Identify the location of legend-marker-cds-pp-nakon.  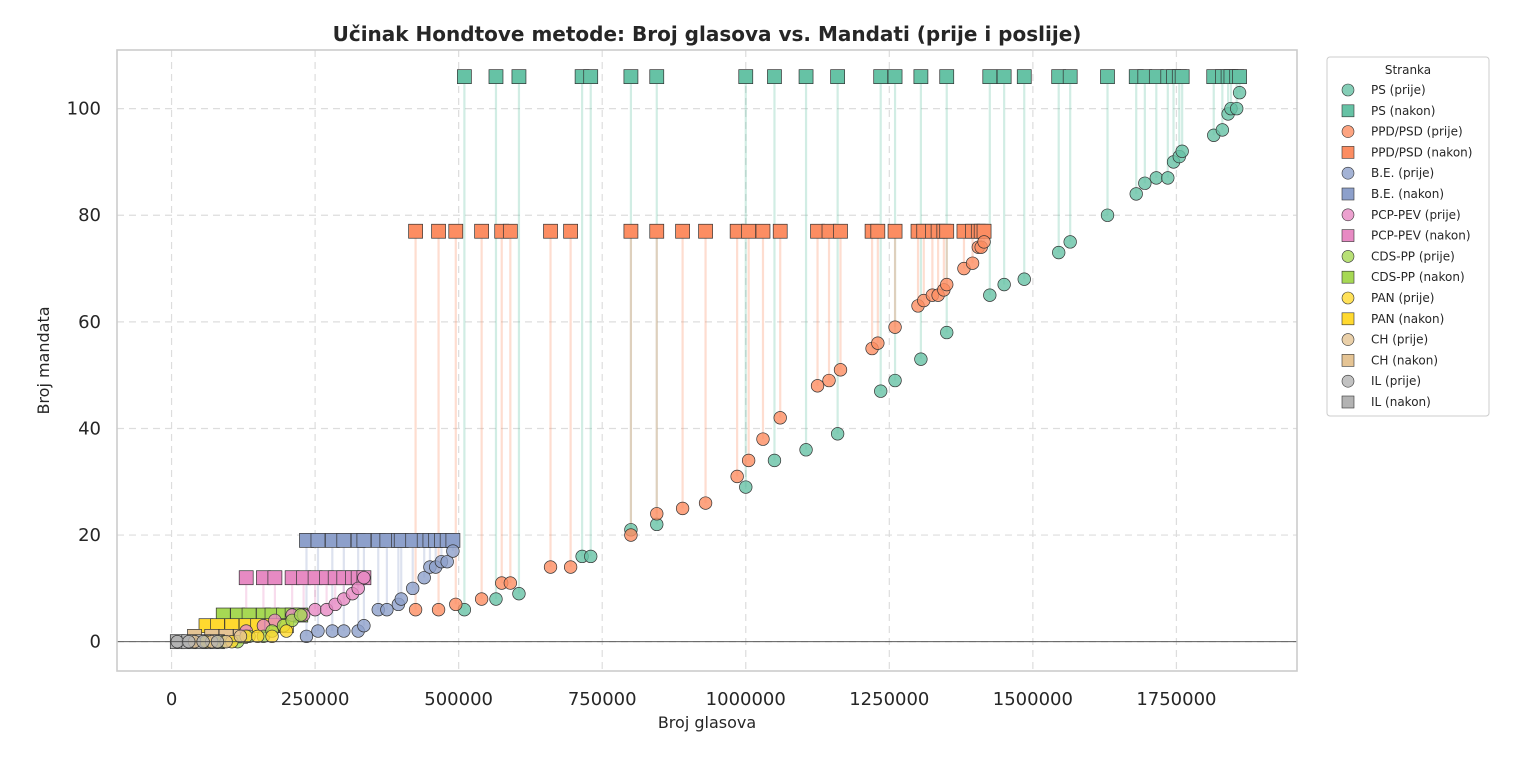
(1348, 277).